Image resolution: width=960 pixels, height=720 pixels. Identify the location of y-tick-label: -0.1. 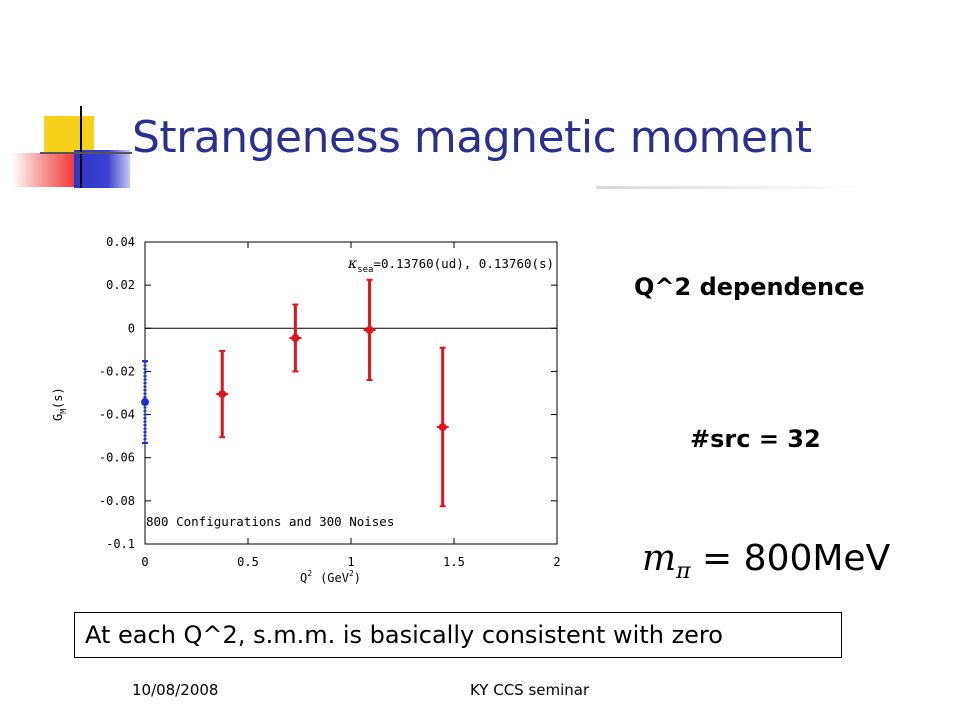
(120, 544).